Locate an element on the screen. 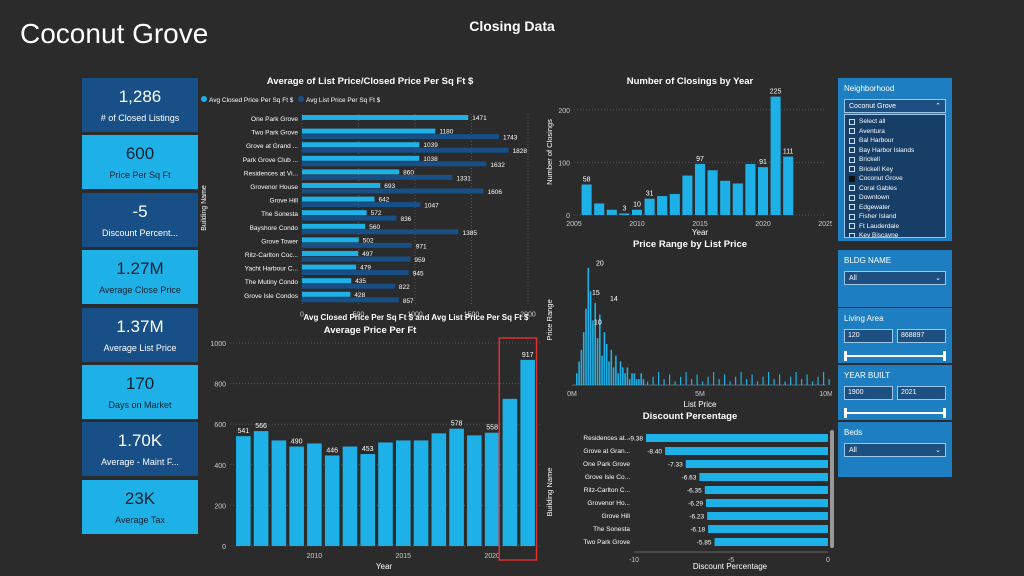 This screenshot has width=1024, height=576. data-label-list: 1331 is located at coordinates (463, 178).